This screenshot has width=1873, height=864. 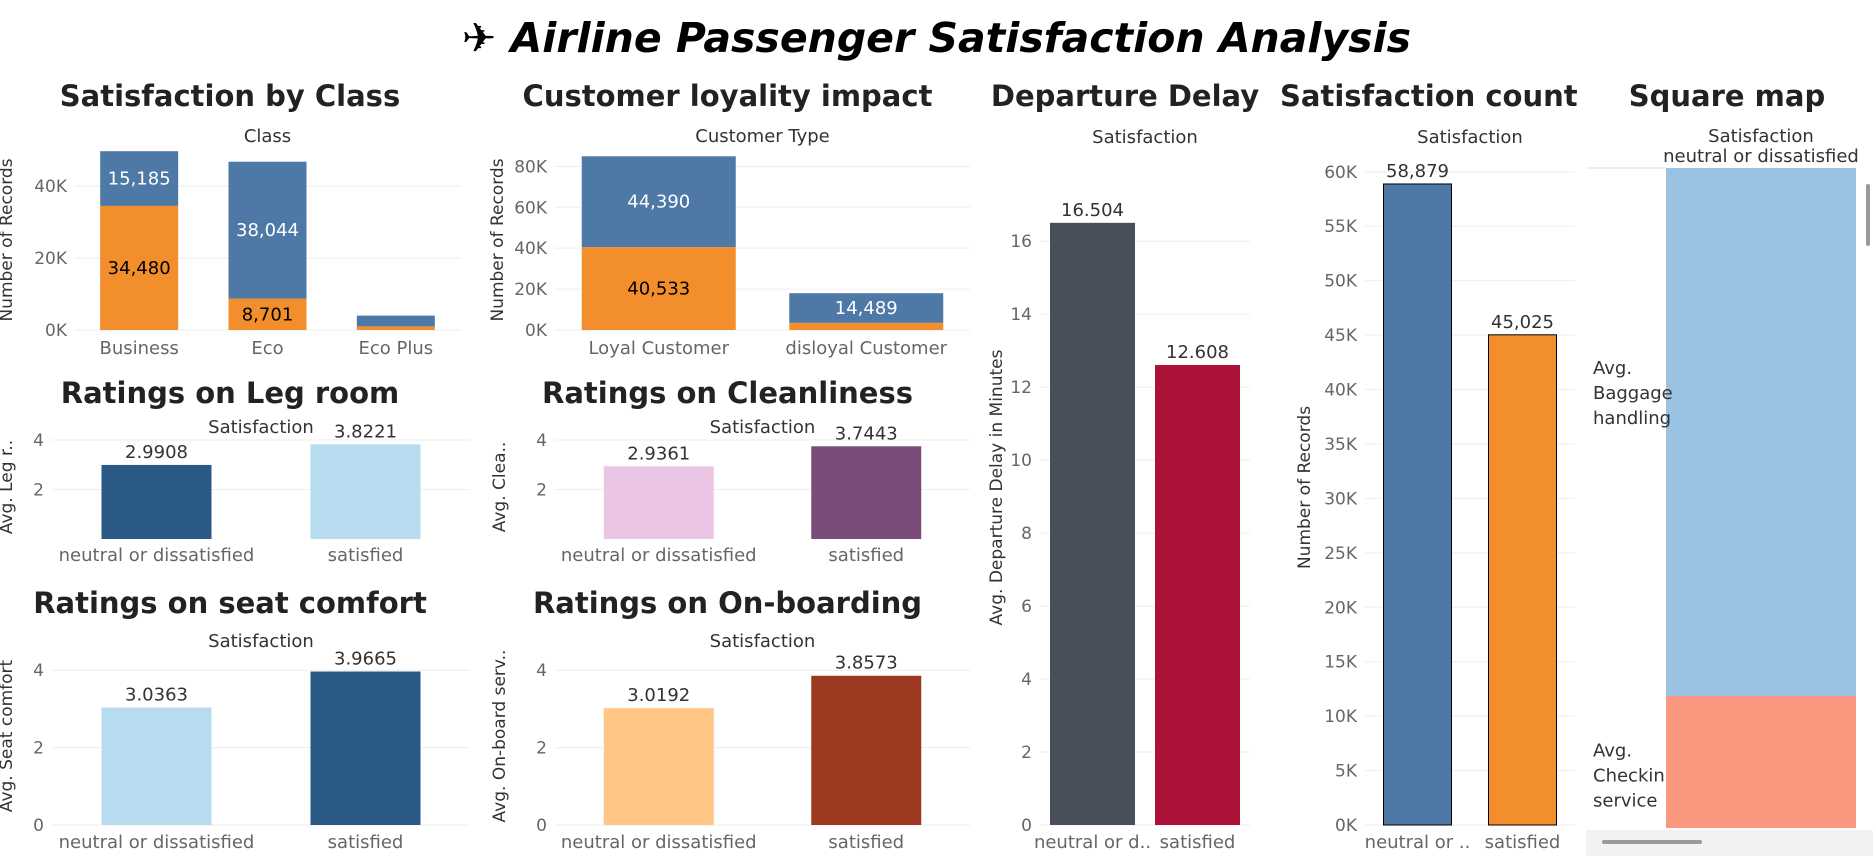 What do you see at coordinates (763, 427) in the screenshot?
I see `cleanliness-column-header: Satisfaction` at bounding box center [763, 427].